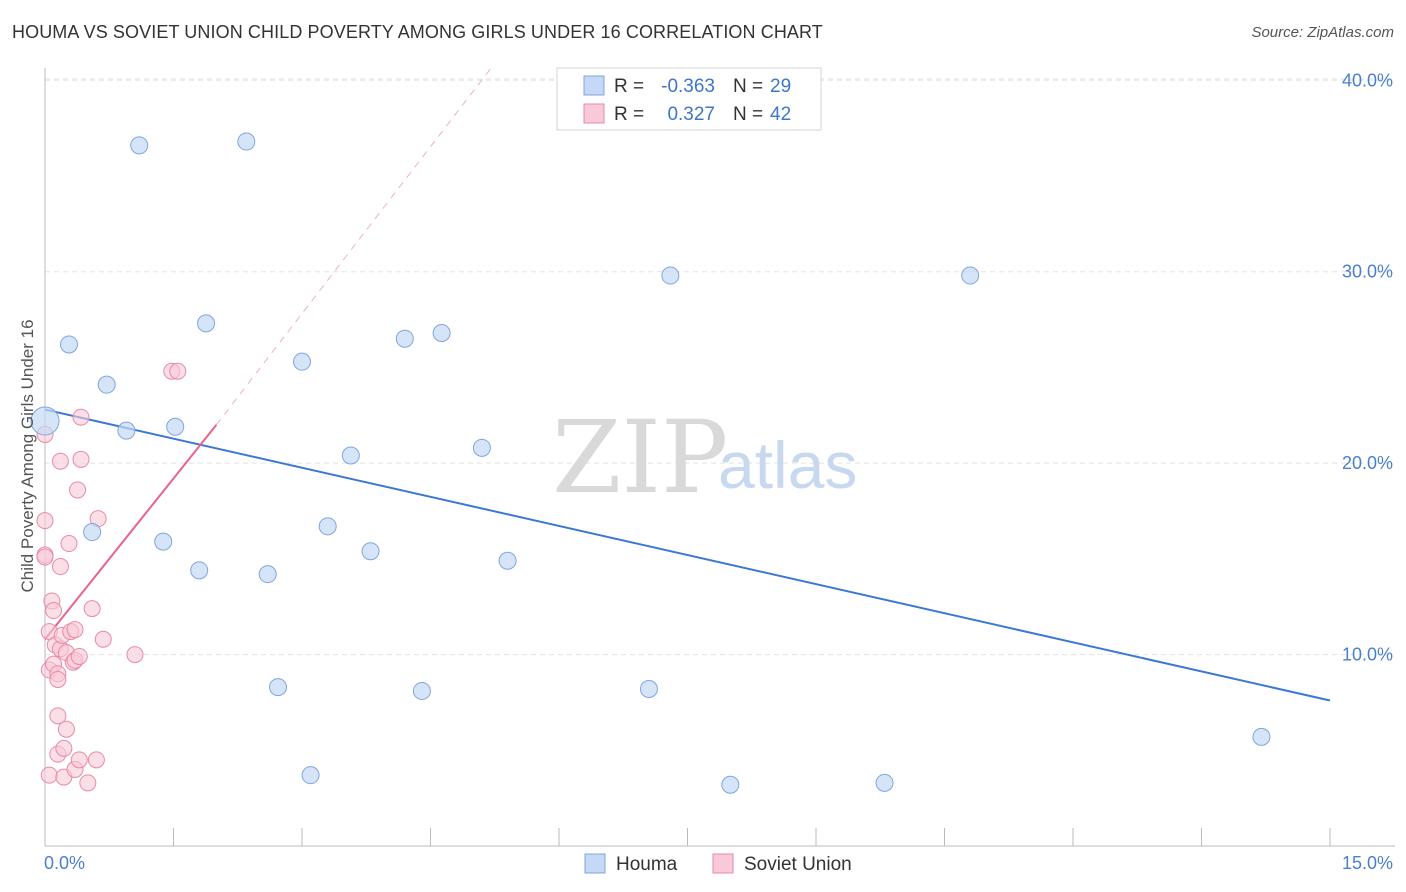 The height and width of the screenshot is (892, 1406). I want to click on soviet-trend-extension, so click(353, 247).